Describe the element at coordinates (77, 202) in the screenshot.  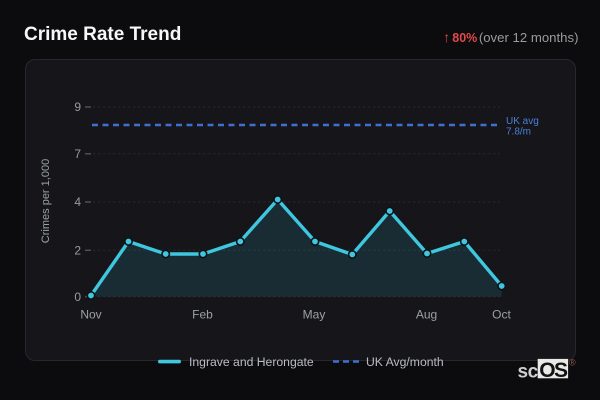
I see `svg-text: 4` at that location.